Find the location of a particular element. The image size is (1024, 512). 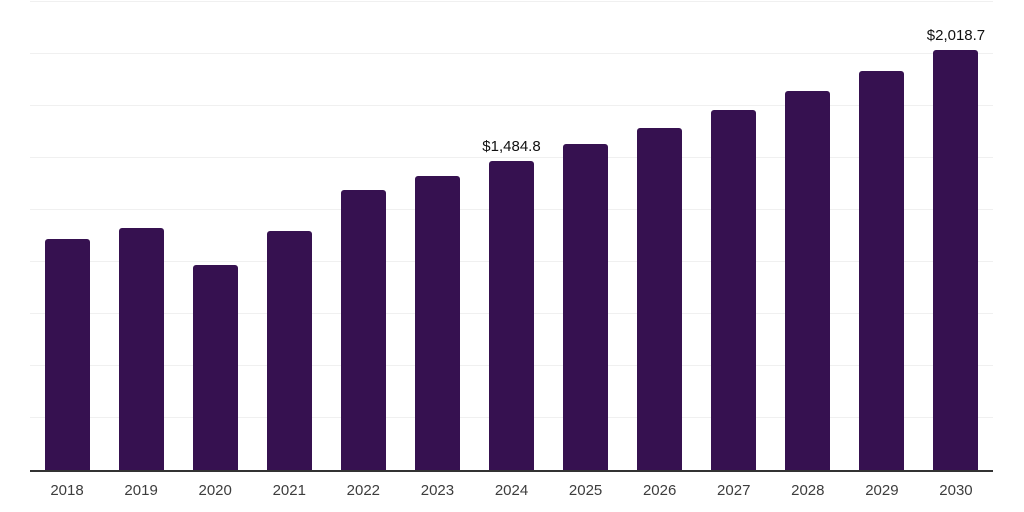

x-tick-2018: 2018 is located at coordinates (67, 490).